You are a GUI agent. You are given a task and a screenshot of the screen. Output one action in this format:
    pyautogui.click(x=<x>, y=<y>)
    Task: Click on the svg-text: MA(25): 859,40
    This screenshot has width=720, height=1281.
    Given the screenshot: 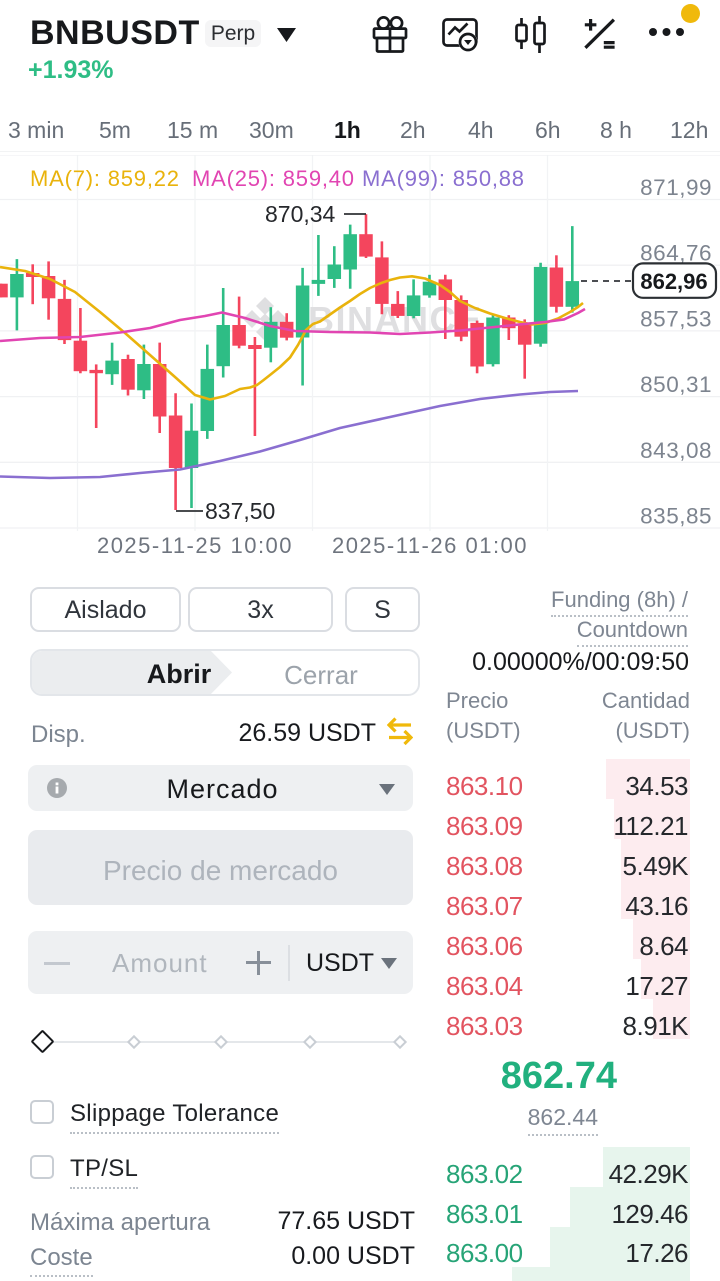 What is the action you would take?
    pyautogui.click(x=273, y=178)
    